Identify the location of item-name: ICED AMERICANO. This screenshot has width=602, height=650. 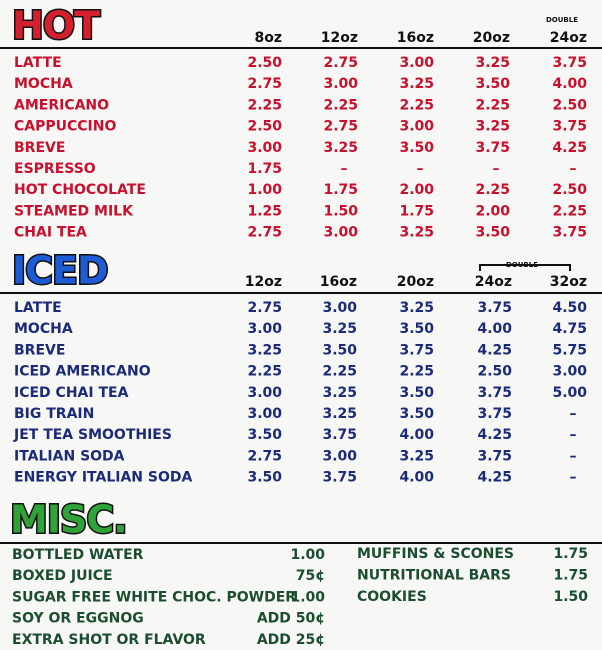
(82, 372).